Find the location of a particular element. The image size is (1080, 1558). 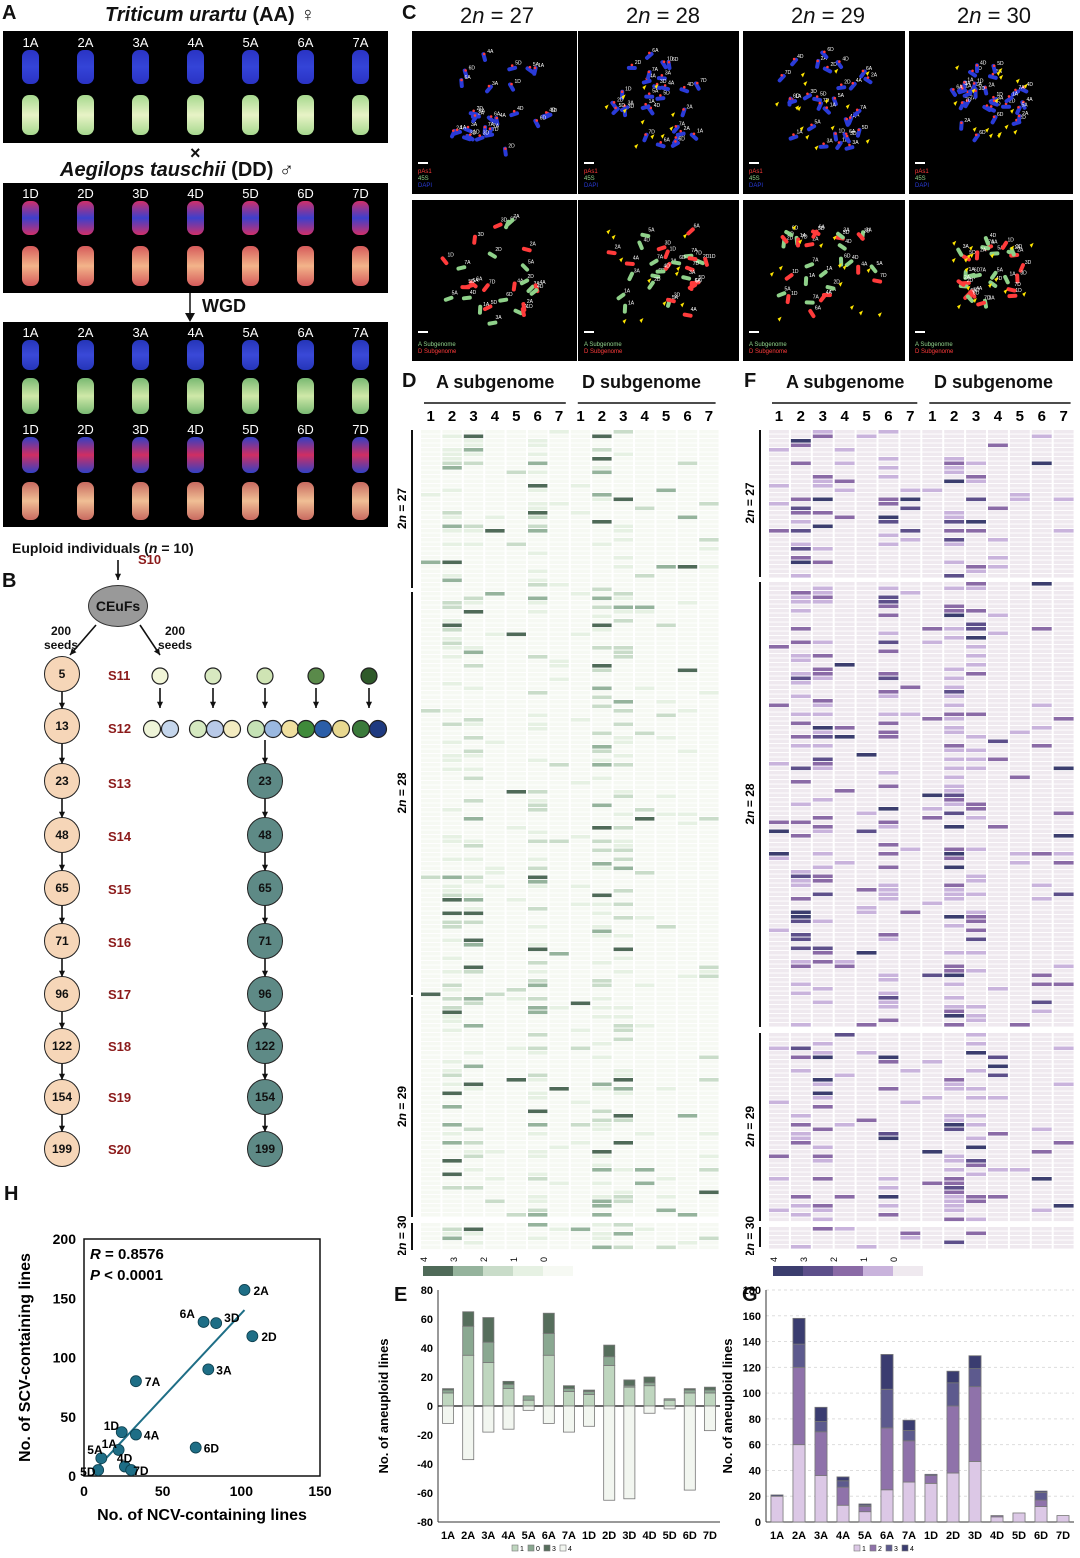

fish-signal is located at coordinates (660, 142).